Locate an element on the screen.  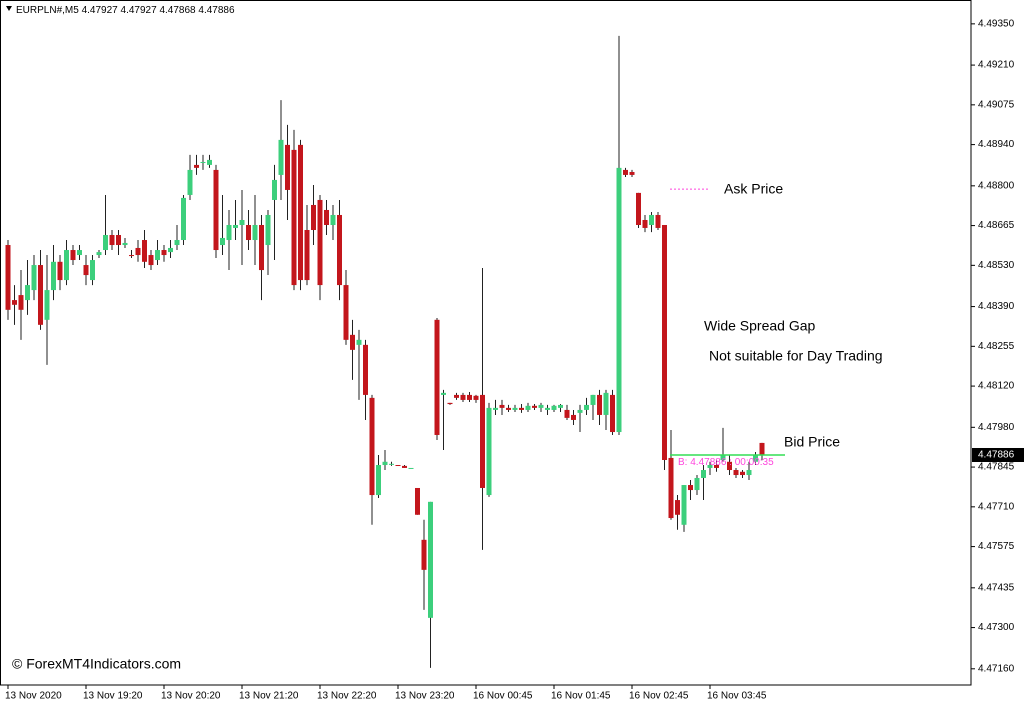
x-tick-label: 13 Nov 19:20 is located at coordinates (113, 696).